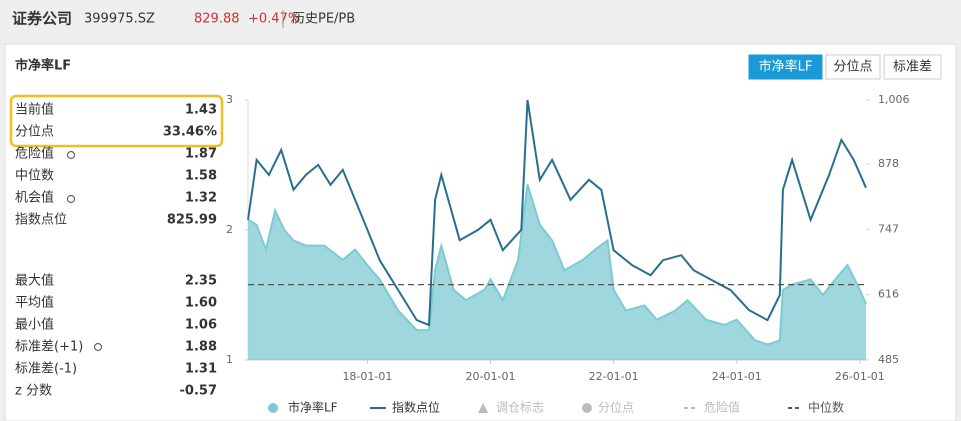 Image resolution: width=961 pixels, height=421 pixels. Describe the element at coordinates (34, 303) in the screenshot. I see `stat-label: 平均值` at that location.